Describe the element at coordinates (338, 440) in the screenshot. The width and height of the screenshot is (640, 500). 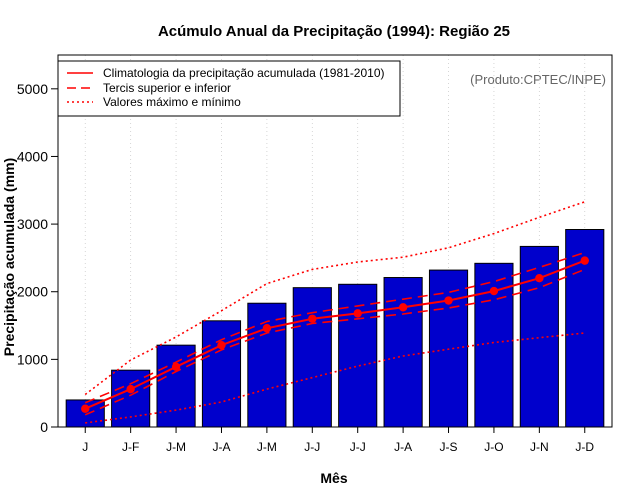
I see `x-axis: J J-F J-M J-A J-M J-J J-J J-A J-S J-O J-N J-D` at that location.